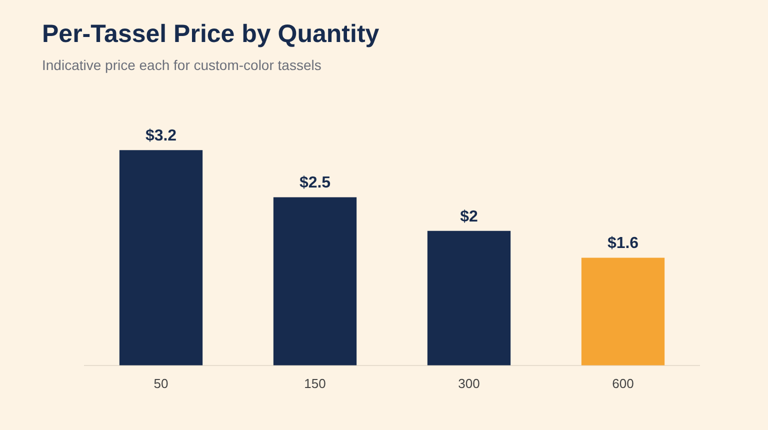 The image size is (768, 430). What do you see at coordinates (315, 383) in the screenshot?
I see `x-tick-label: 150` at bounding box center [315, 383].